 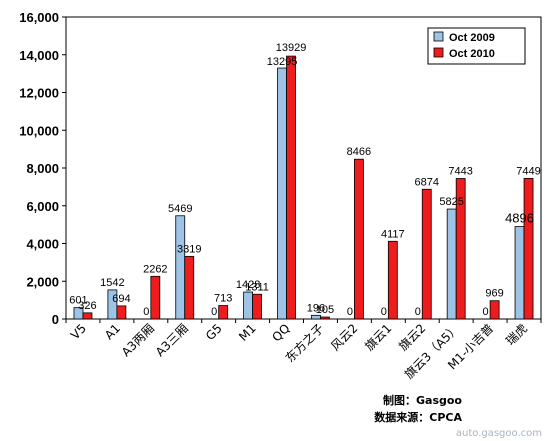 What do you see at coordinates (282, 62) in the screenshot?
I see `value-label: 13295` at bounding box center [282, 62].